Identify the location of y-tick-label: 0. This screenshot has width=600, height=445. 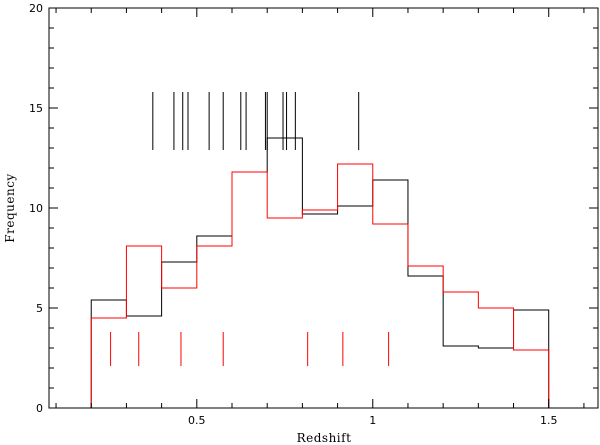
(39, 408).